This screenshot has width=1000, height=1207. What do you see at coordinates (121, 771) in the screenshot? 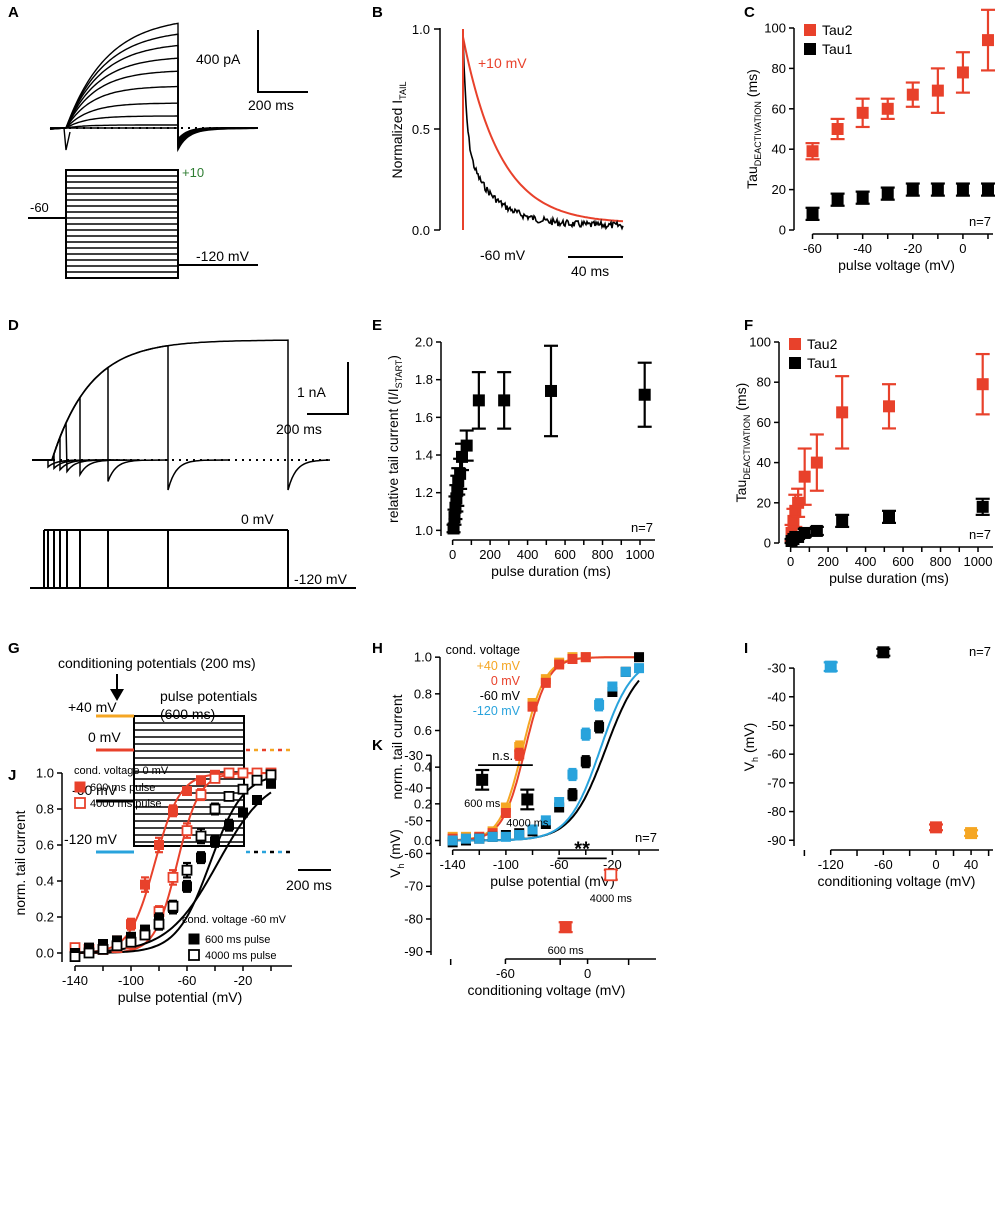
I see `legend-title-top: cond. voltage 0 mV` at bounding box center [121, 771].